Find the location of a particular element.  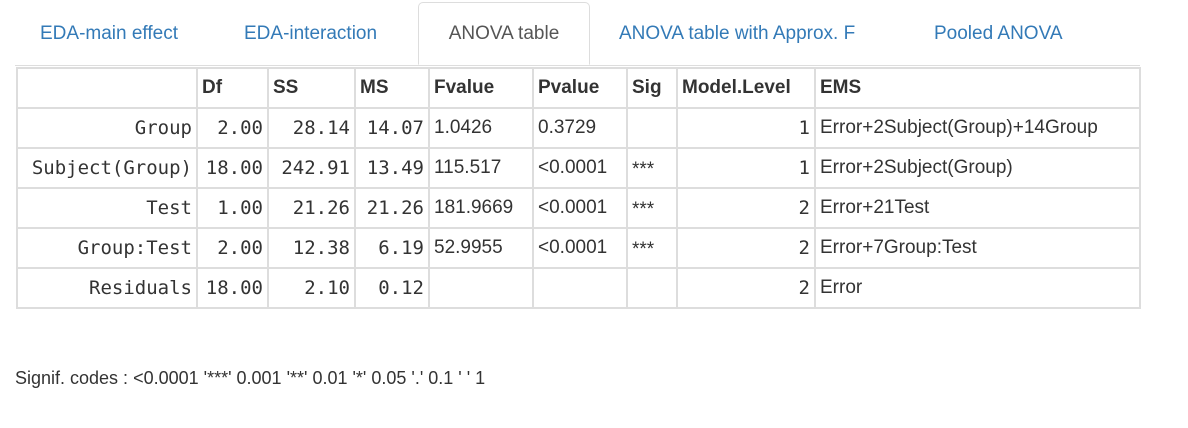

cell-fvalue is located at coordinates (481, 288).